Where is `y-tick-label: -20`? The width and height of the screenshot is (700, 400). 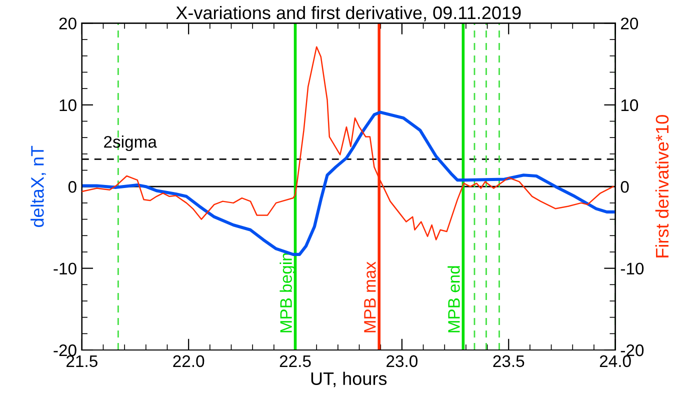
y-tick-label: -20 is located at coordinates (65, 350).